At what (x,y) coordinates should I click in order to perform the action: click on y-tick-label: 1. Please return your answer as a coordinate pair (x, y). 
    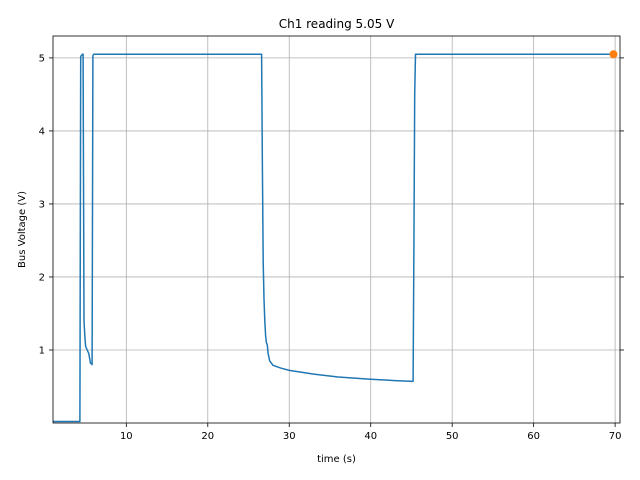
    Looking at the image, I should click on (42, 350).